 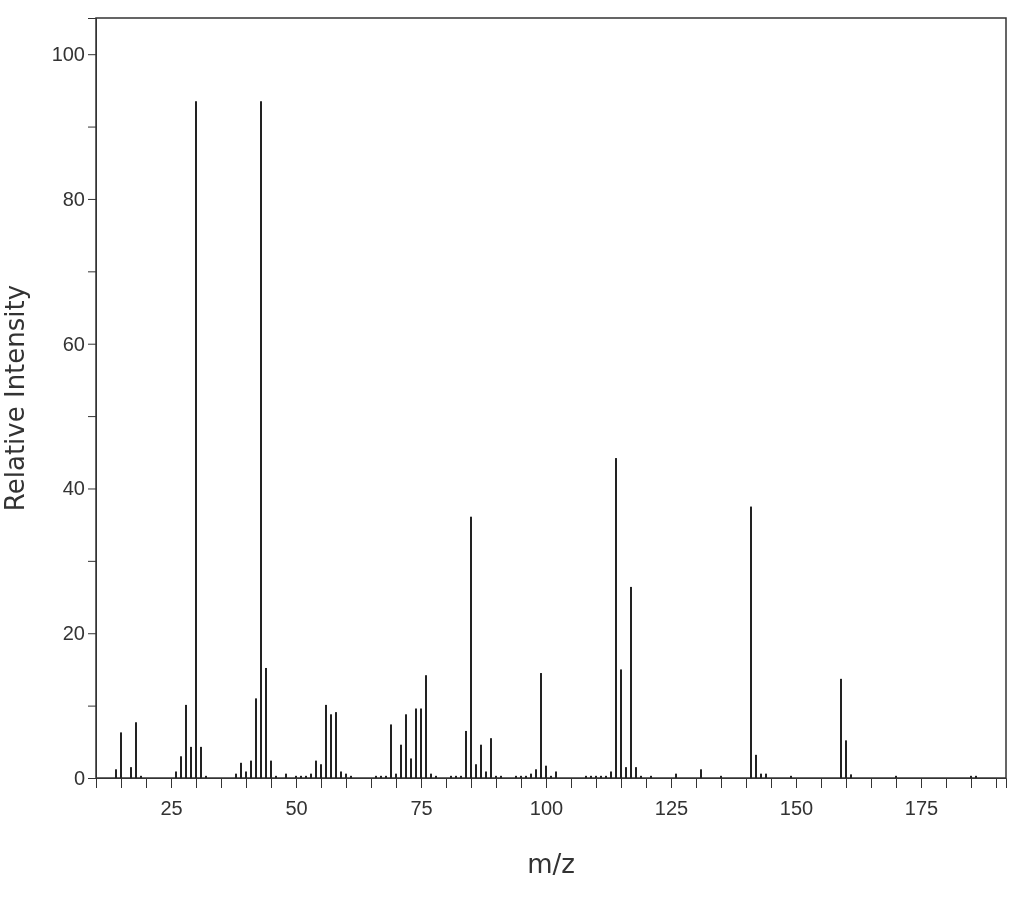 What do you see at coordinates (921, 808) in the screenshot?
I see `x-tick-label: 175` at bounding box center [921, 808].